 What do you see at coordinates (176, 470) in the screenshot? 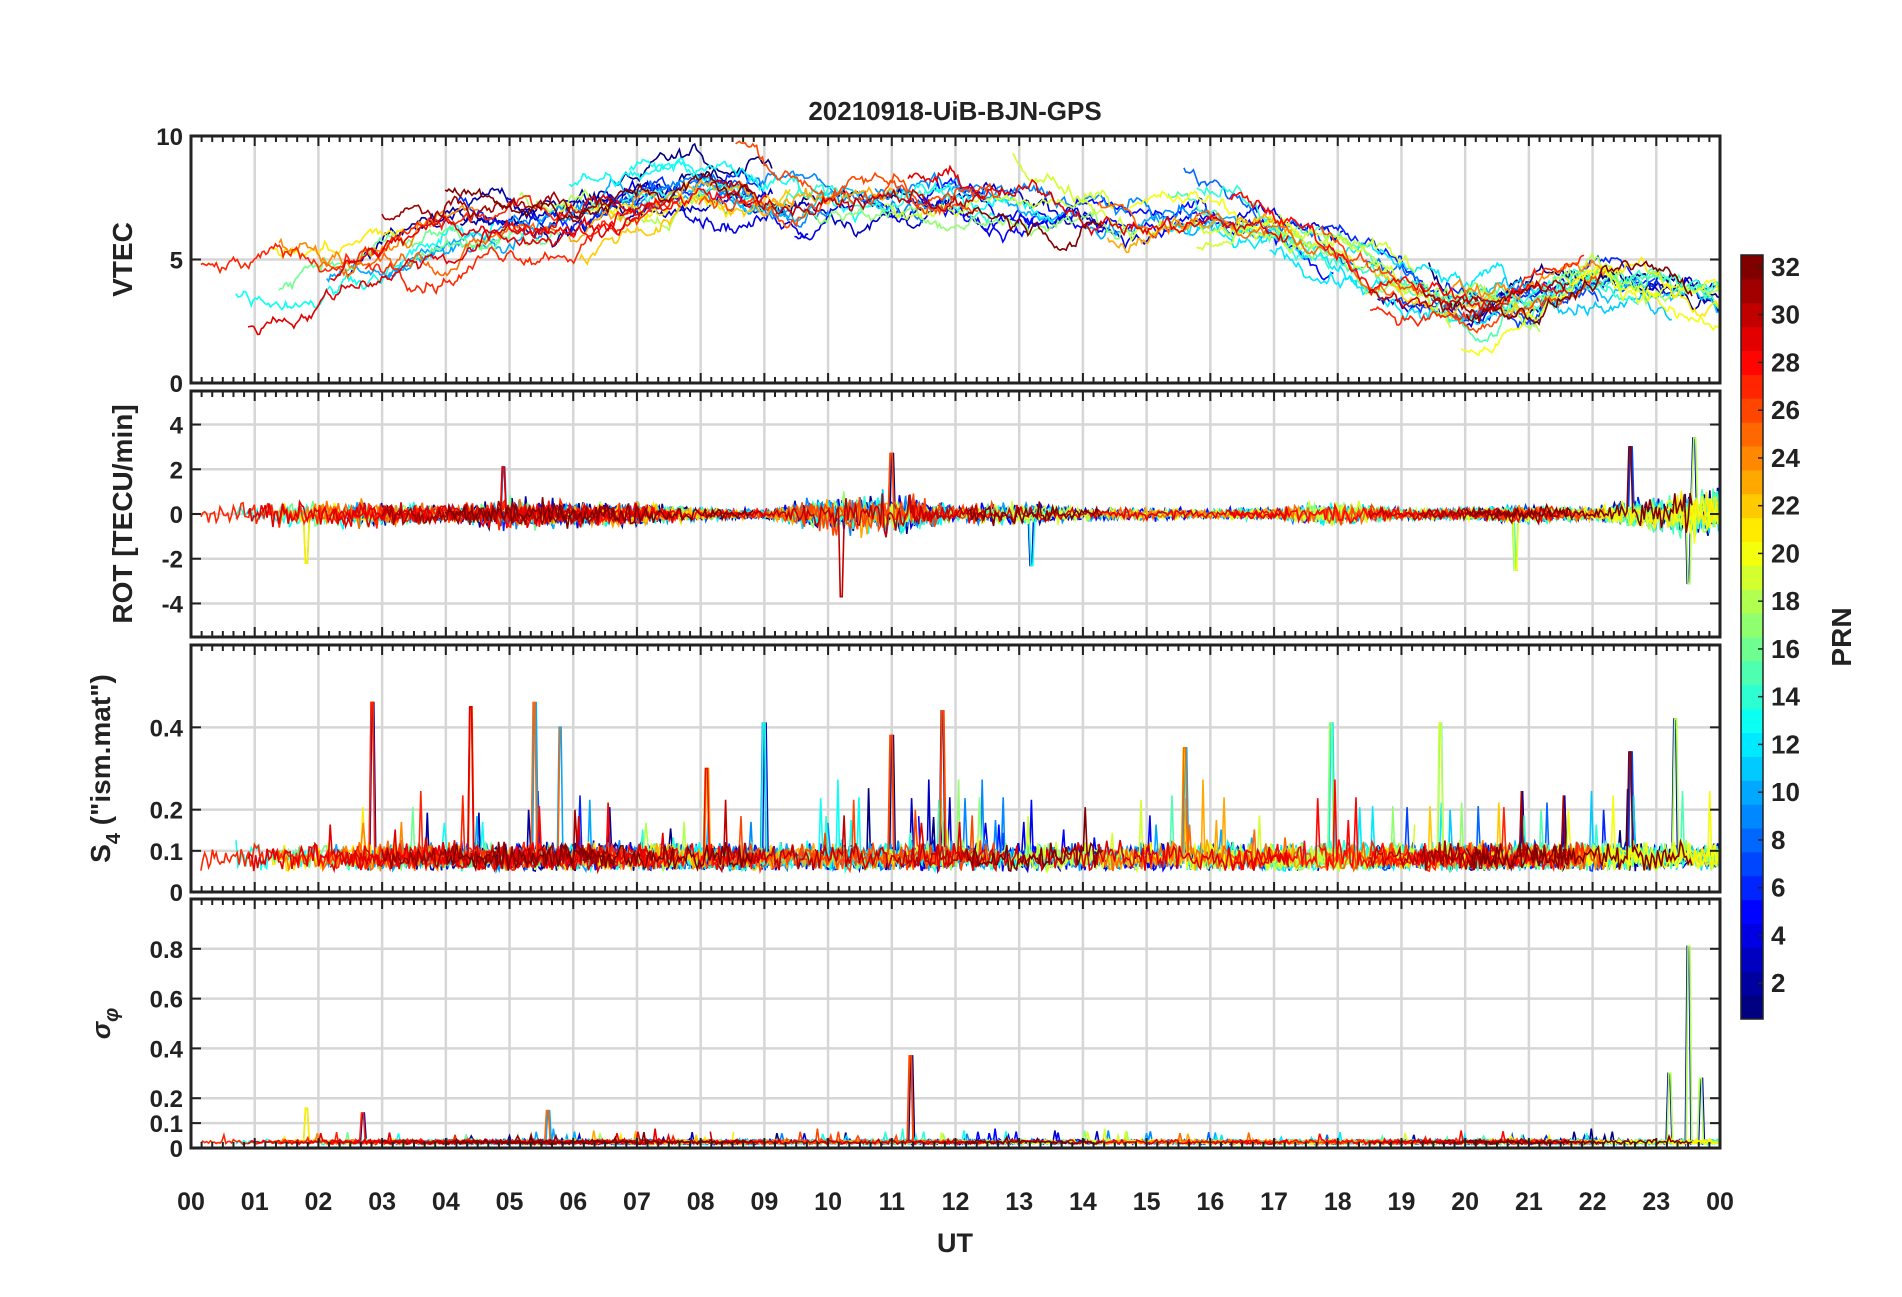
I see `y-tick-label: 2` at bounding box center [176, 470].